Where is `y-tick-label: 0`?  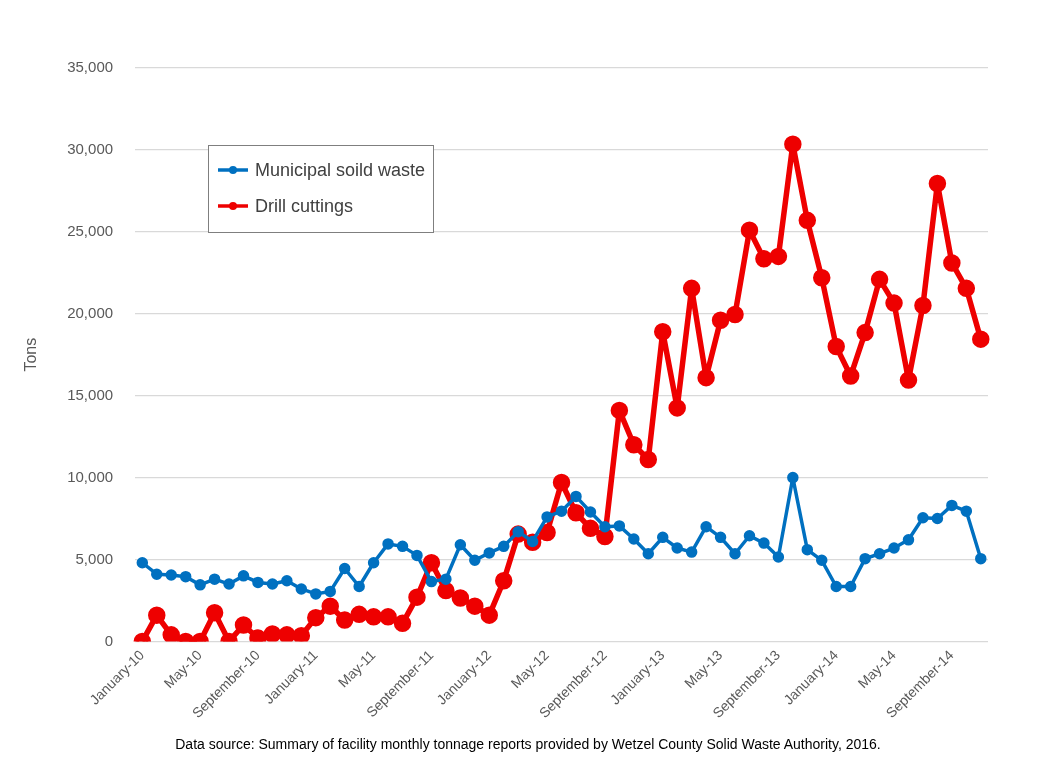 y-tick-label: 0 is located at coordinates (109, 640).